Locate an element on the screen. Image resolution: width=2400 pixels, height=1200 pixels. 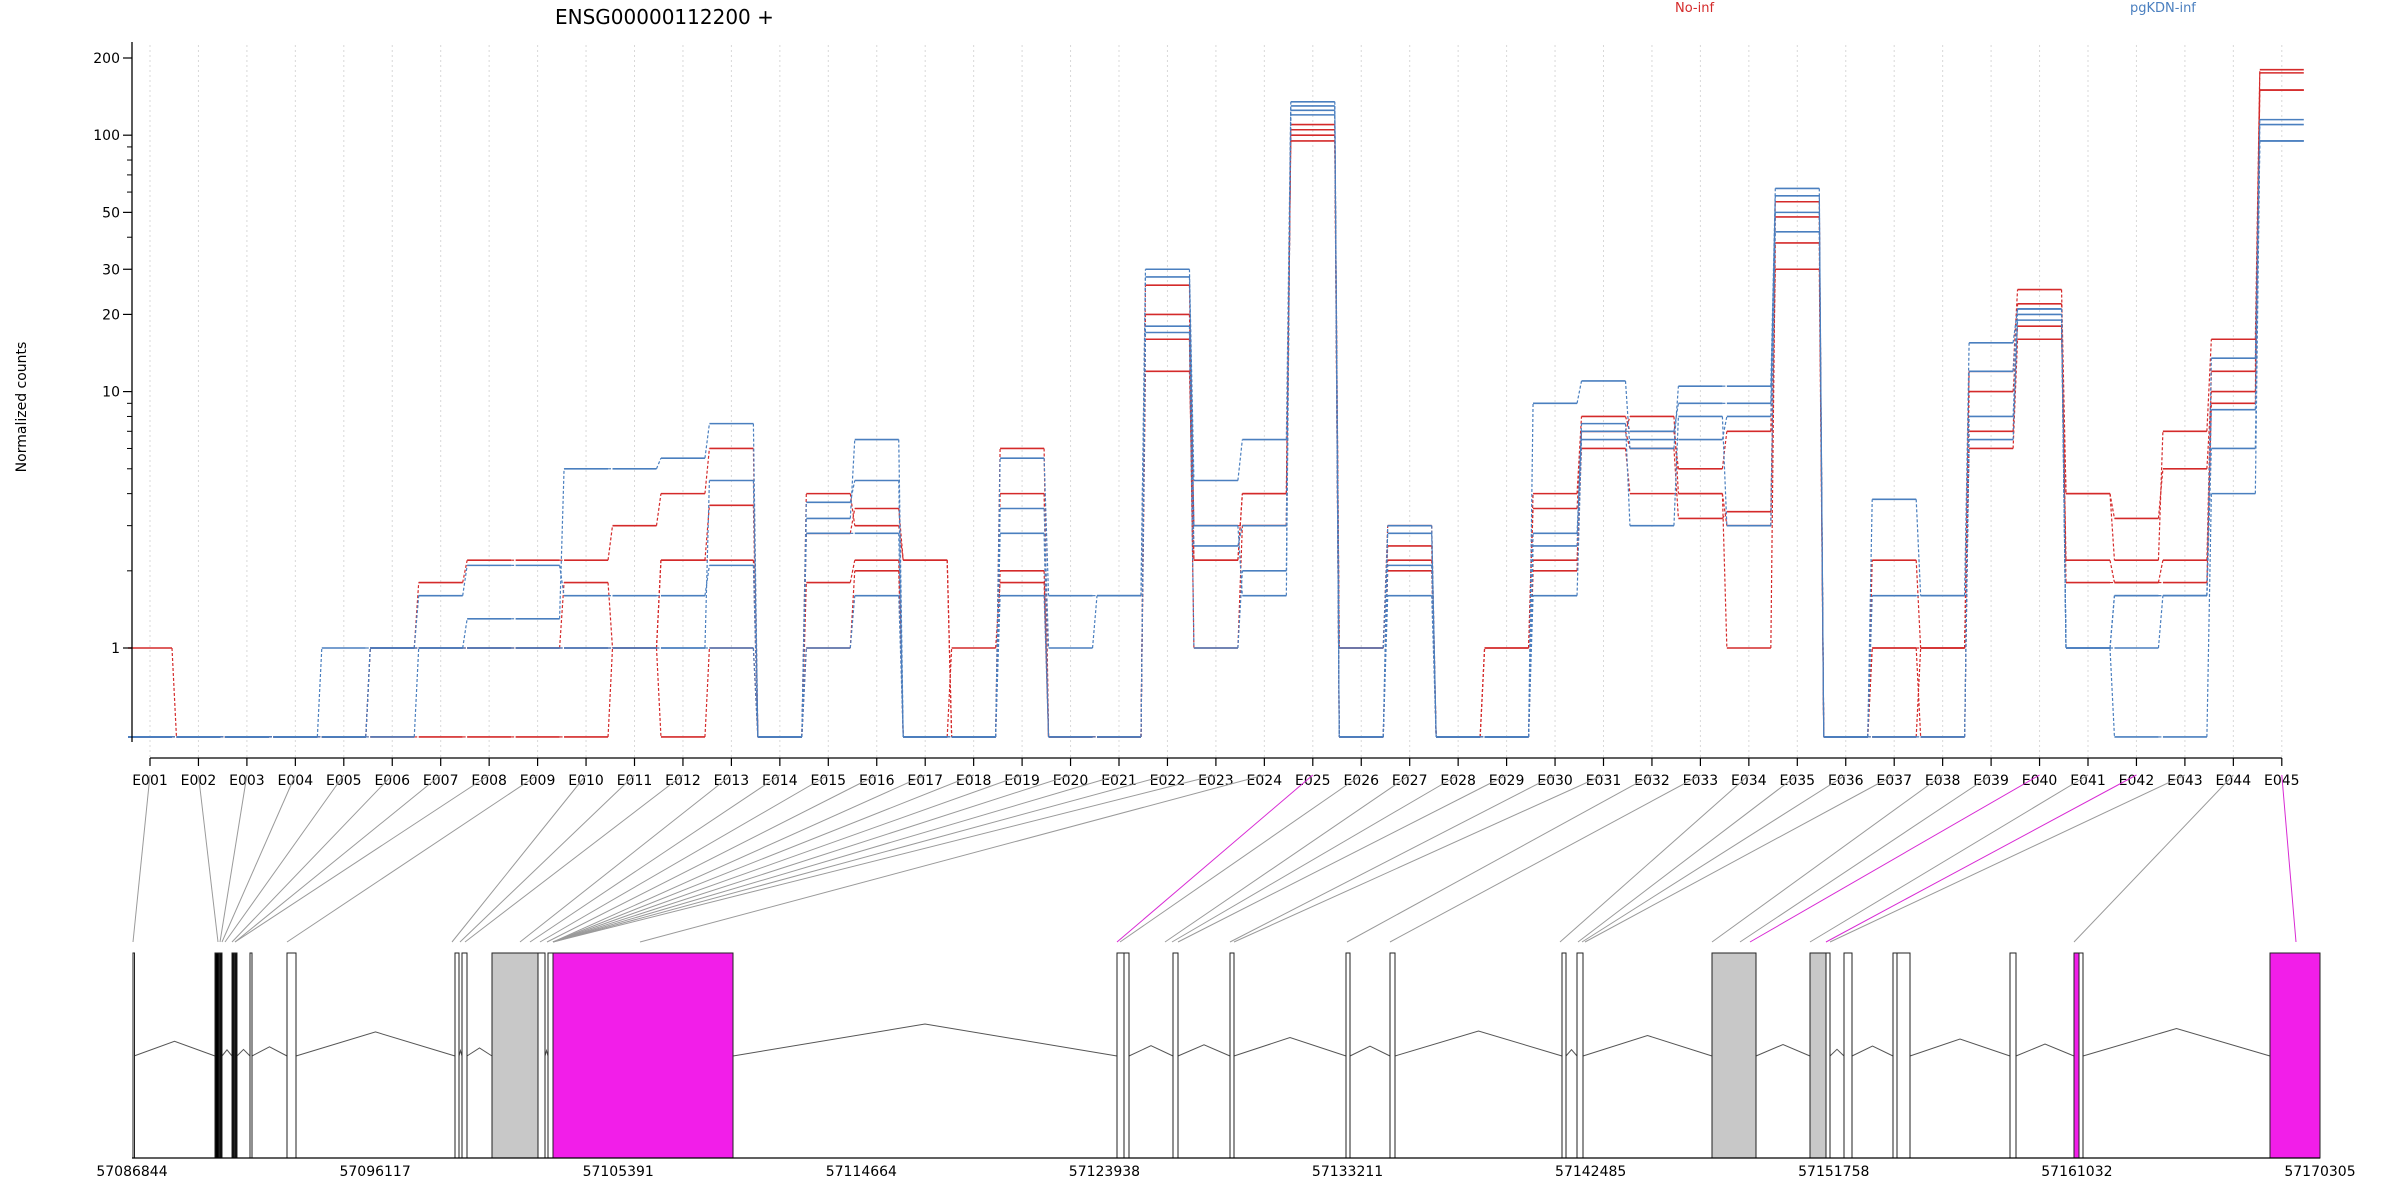
exon-connector-lines is located at coordinates (1214, 858).